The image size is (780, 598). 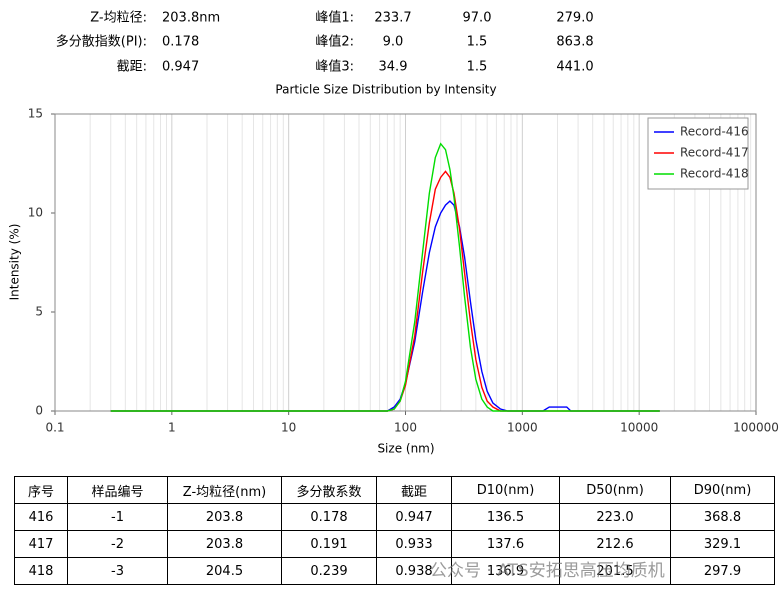 What do you see at coordinates (505, 544) in the screenshot?
I see `table-cell: 137.6` at bounding box center [505, 544].